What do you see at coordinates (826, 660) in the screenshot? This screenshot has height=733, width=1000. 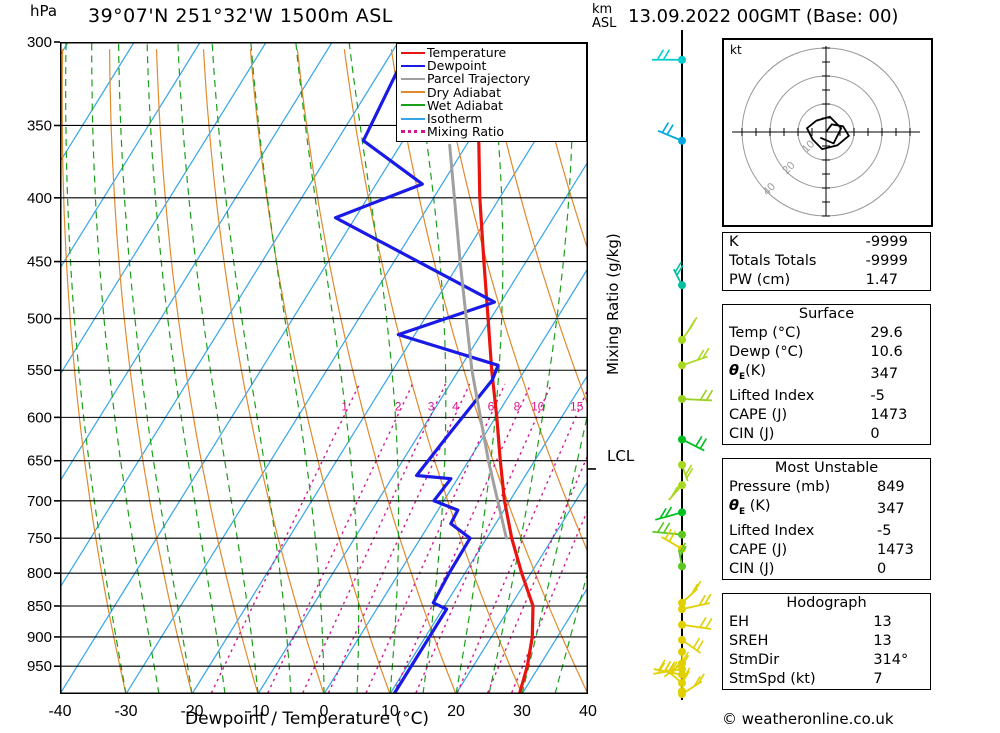 I see `stat-row: StmDir 314°` at bounding box center [826, 660].